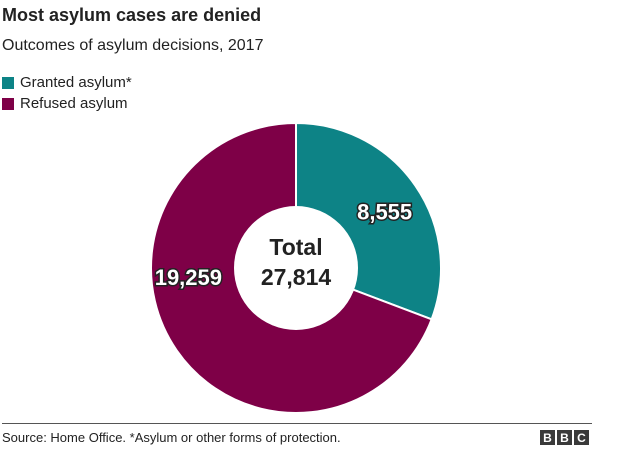  What do you see at coordinates (8, 82) in the screenshot?
I see `legend-swatch-granted` at bounding box center [8, 82].